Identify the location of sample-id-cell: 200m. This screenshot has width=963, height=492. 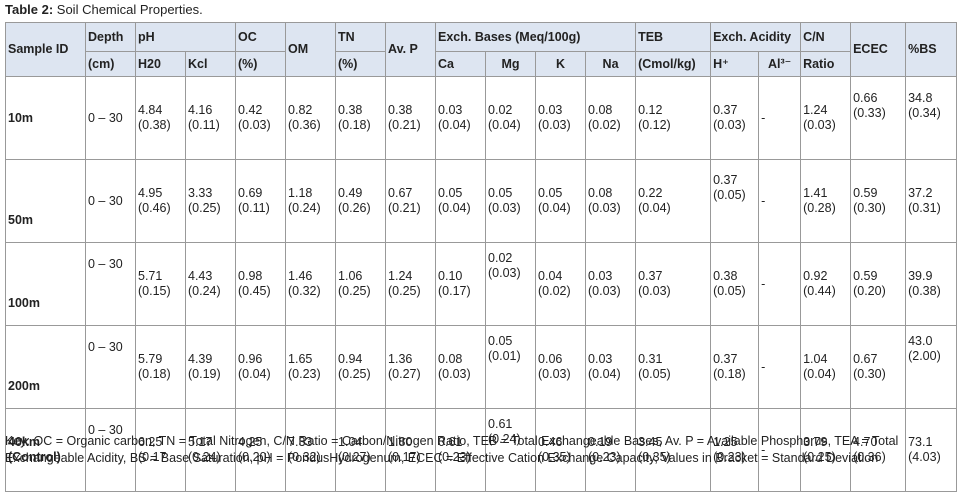
(45, 367).